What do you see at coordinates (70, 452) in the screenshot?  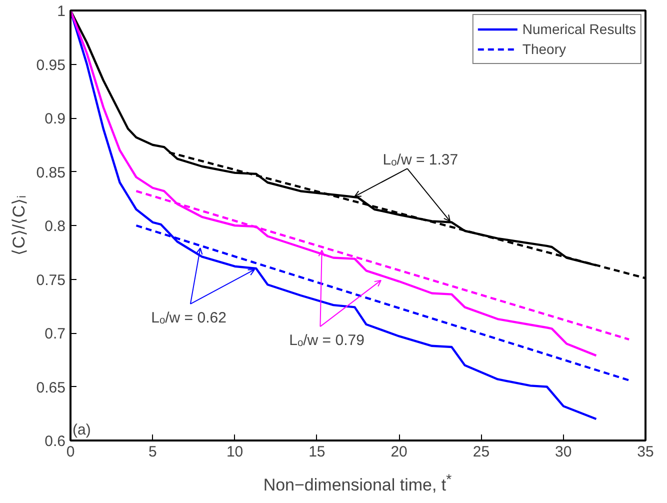 I see `x-tick-label: 0` at bounding box center [70, 452].